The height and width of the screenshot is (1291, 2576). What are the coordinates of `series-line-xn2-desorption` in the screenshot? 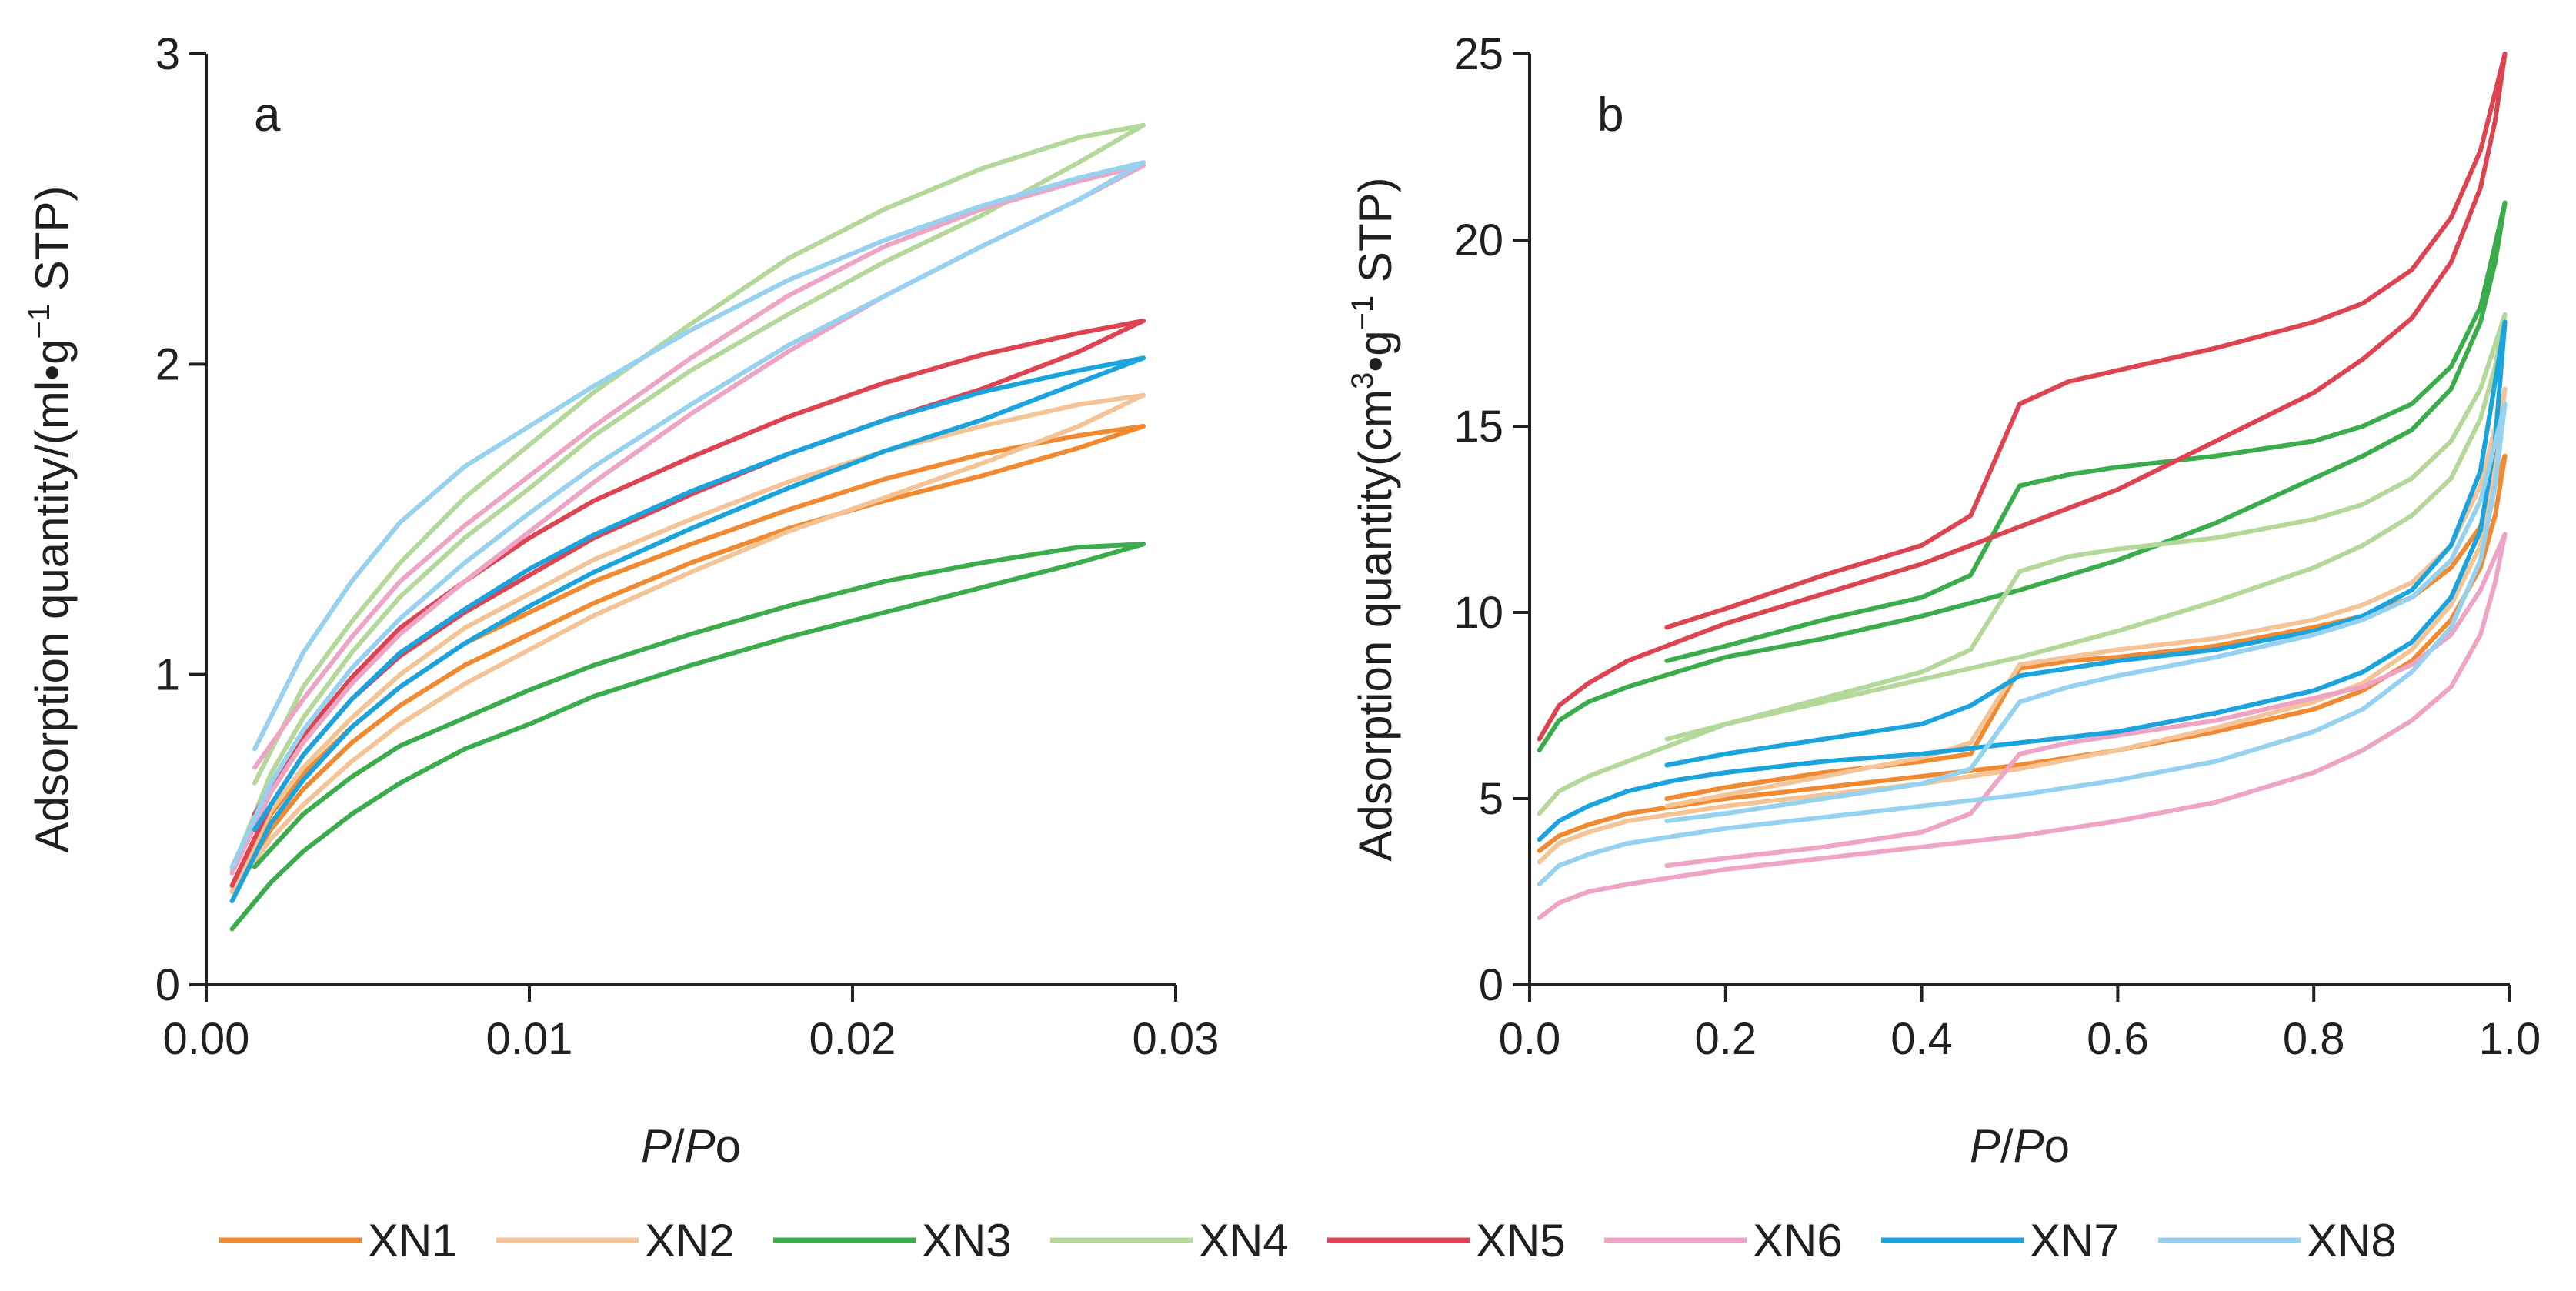 It's located at (688, 643).